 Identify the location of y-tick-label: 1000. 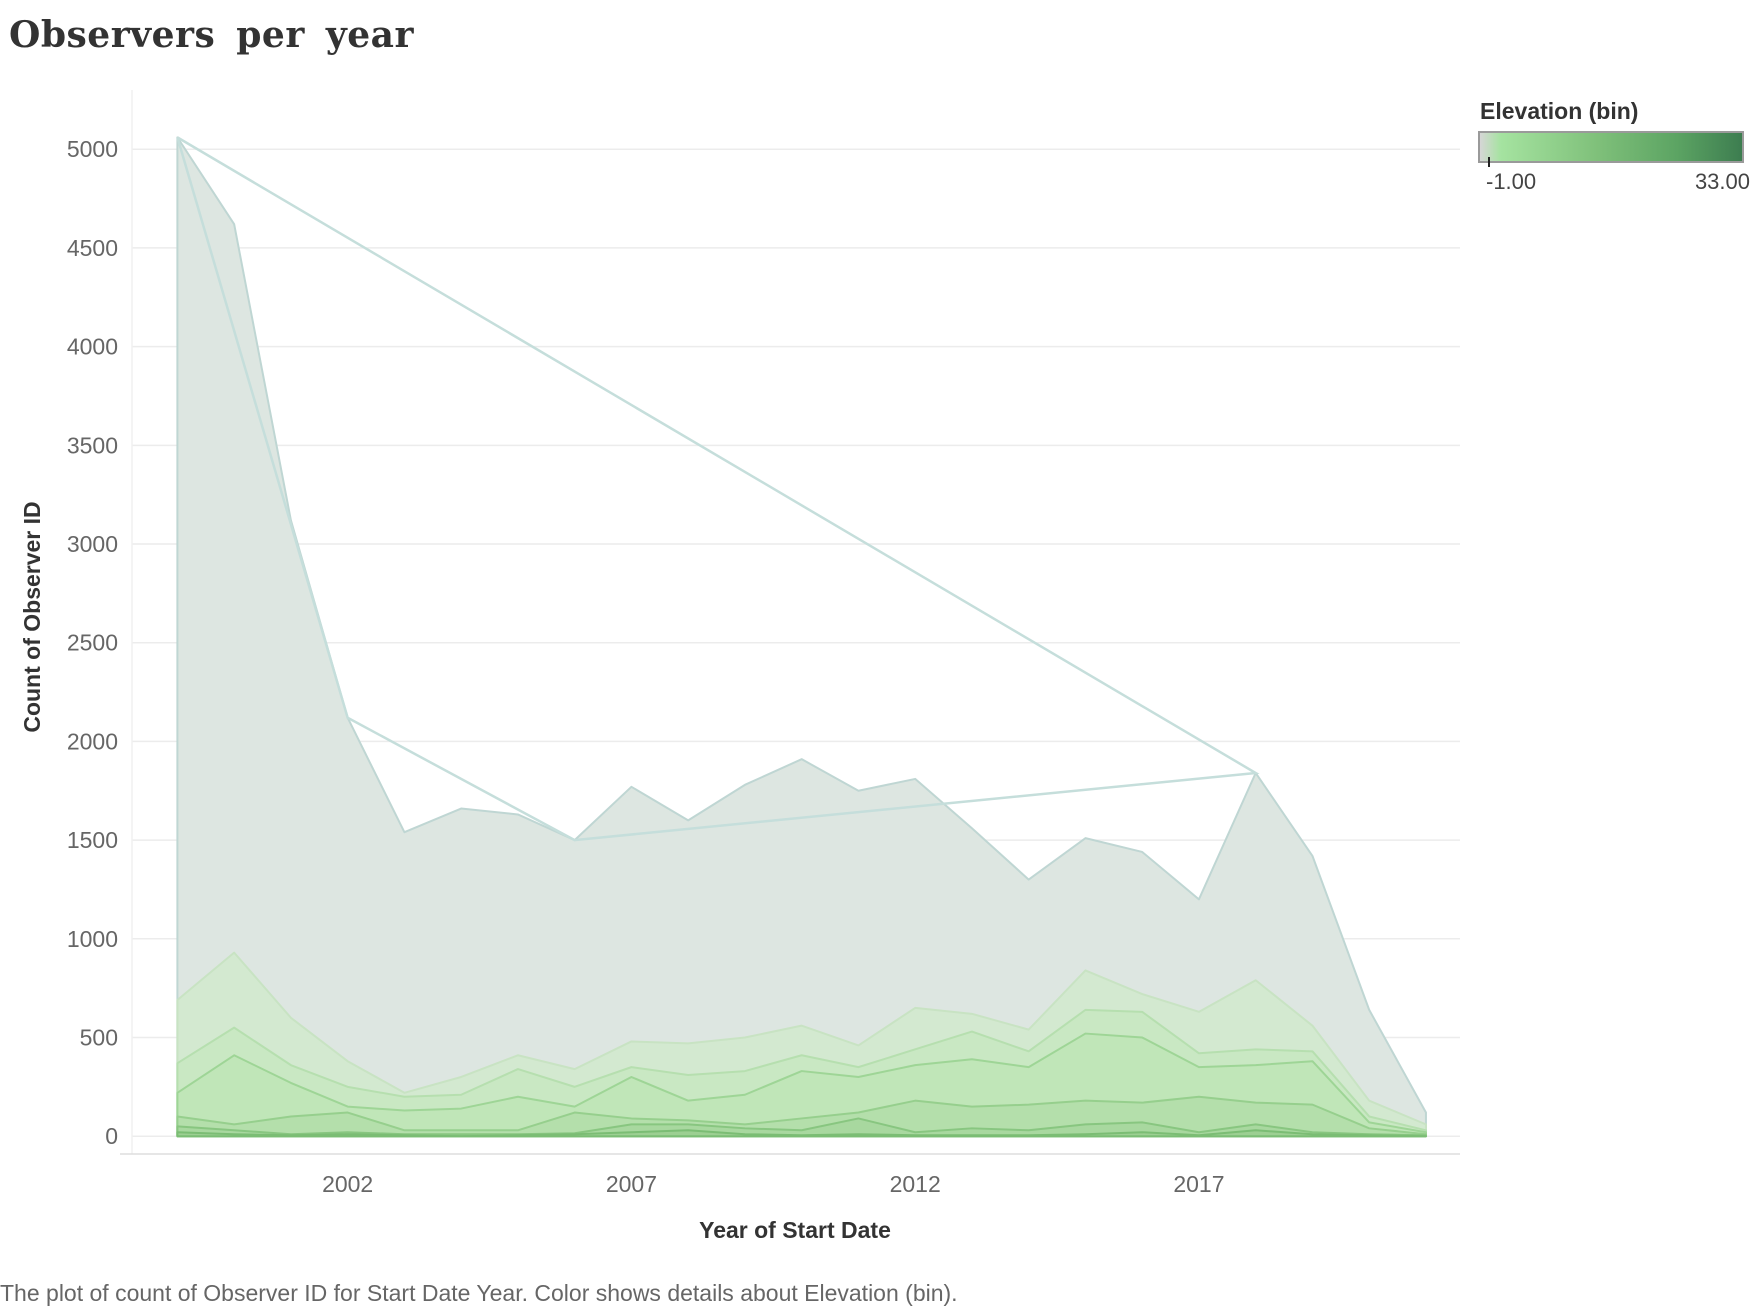
(92, 939).